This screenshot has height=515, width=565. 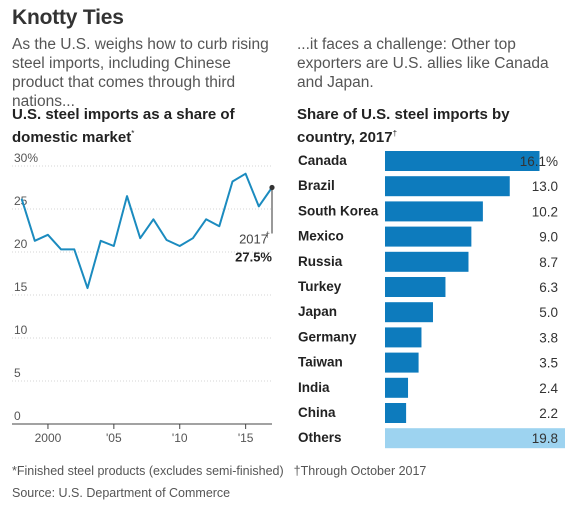 What do you see at coordinates (26, 158) in the screenshot?
I see `y-tick-label: 30%` at bounding box center [26, 158].